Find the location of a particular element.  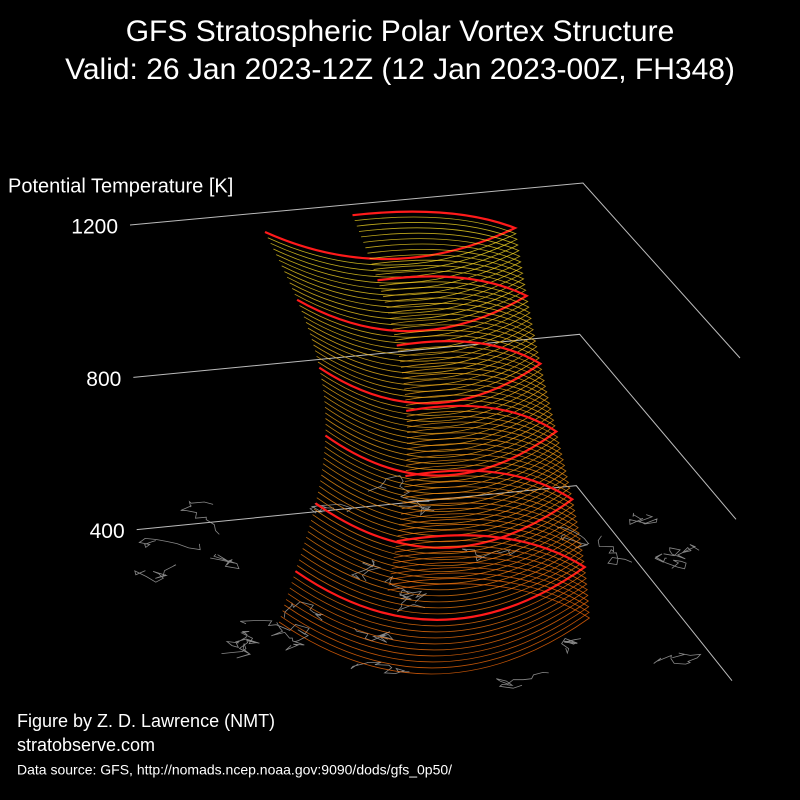

z-tick-label: 800 is located at coordinates (103, 379).